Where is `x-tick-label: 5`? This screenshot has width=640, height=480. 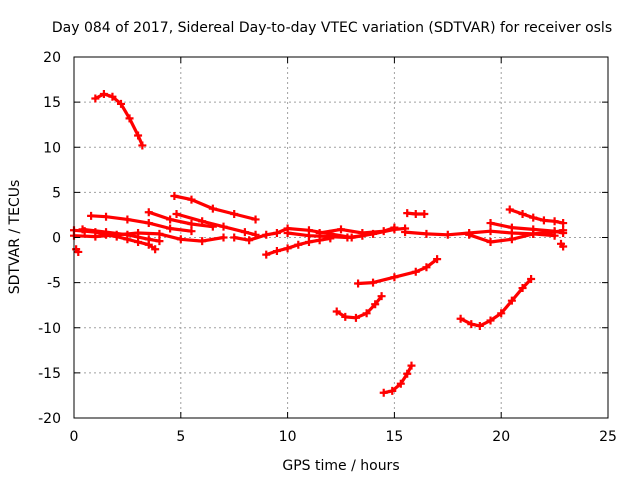 x-tick-label: 5 is located at coordinates (180, 437).